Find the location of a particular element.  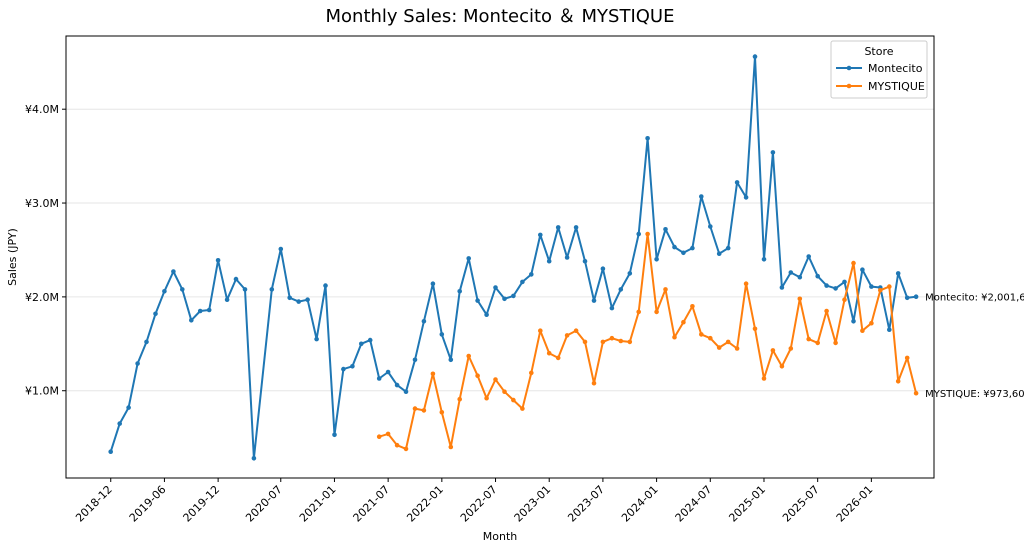

x-tick-label: 2026-01 is located at coordinates (855, 504).